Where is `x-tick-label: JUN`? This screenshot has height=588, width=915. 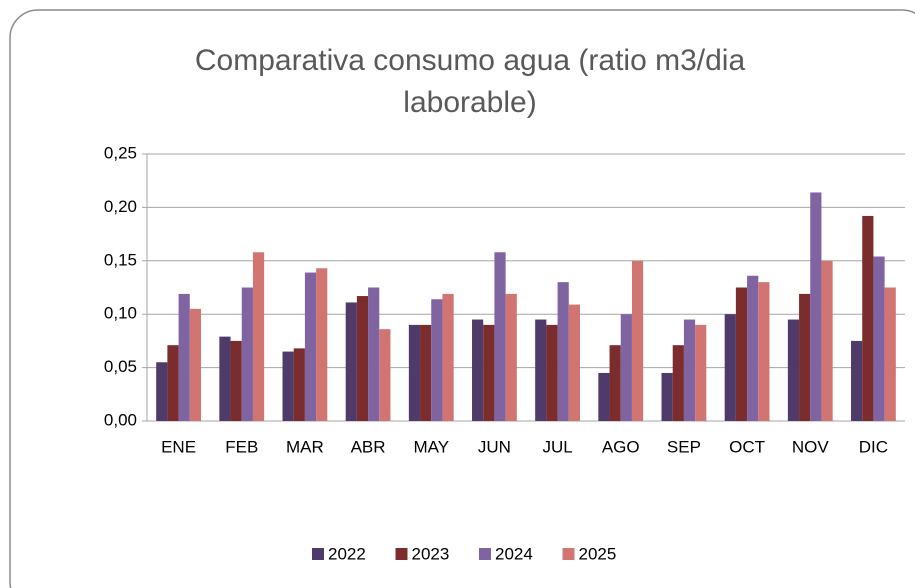 x-tick-label: JUN is located at coordinates (494, 446).